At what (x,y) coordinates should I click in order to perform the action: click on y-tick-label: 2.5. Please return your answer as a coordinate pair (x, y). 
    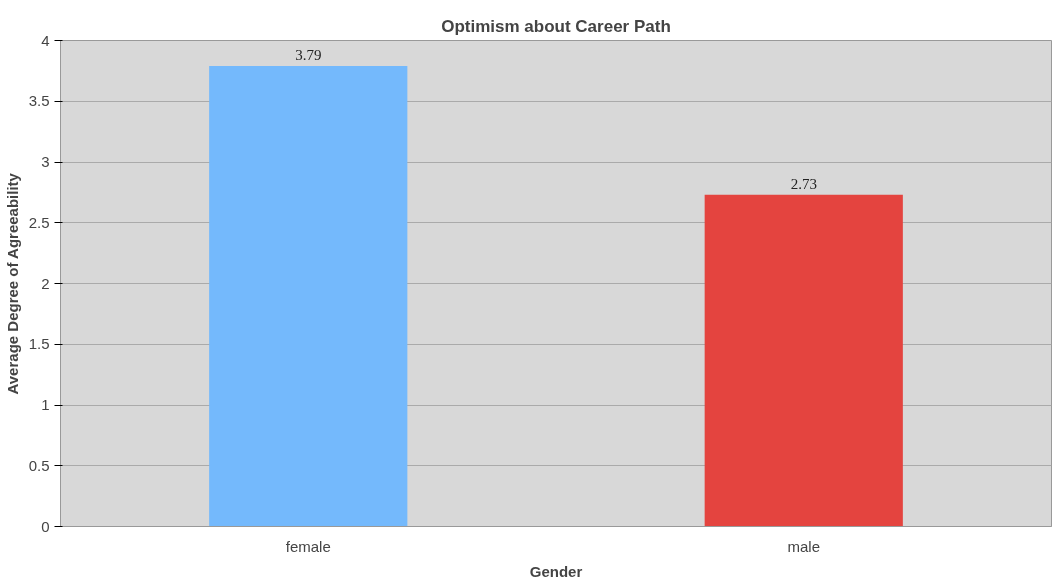
    Looking at the image, I should click on (39, 222).